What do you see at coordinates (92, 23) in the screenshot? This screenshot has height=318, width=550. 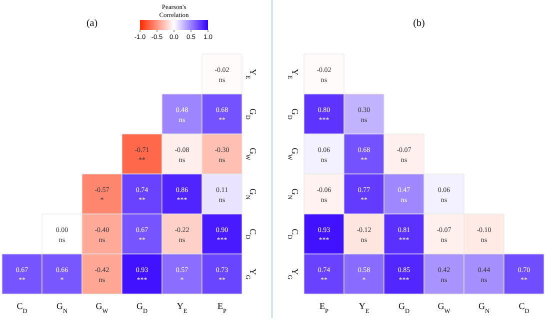 I see `chart-title: (a)` at bounding box center [92, 23].